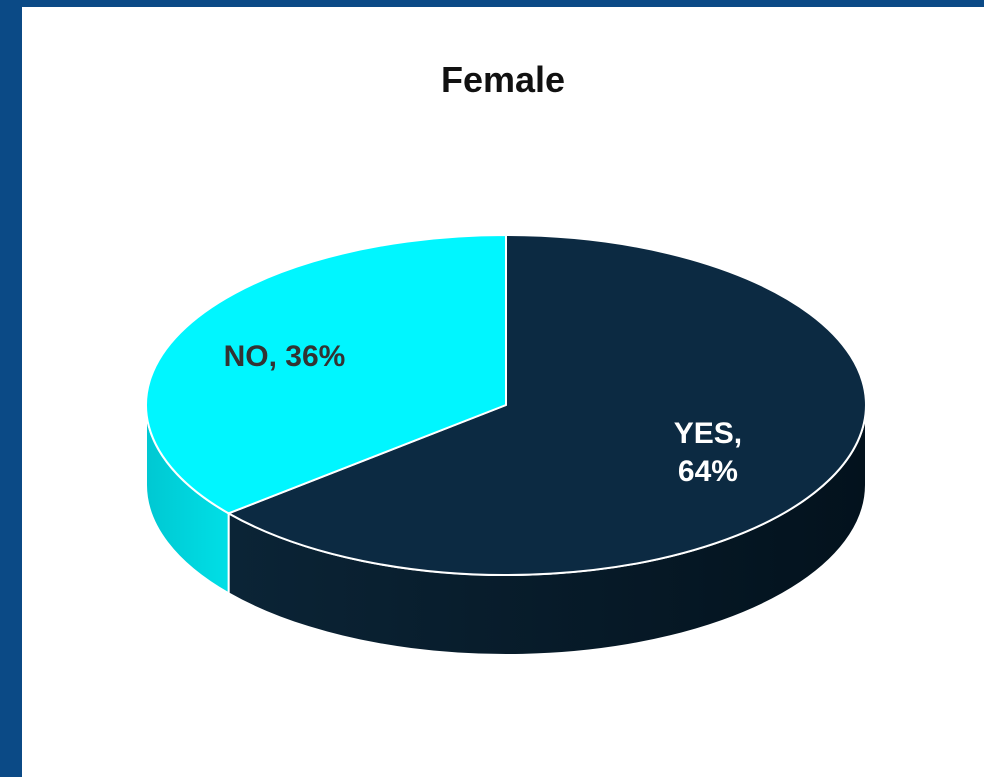  What do you see at coordinates (326, 374) in the screenshot?
I see `pie-slice-no` at bounding box center [326, 374].